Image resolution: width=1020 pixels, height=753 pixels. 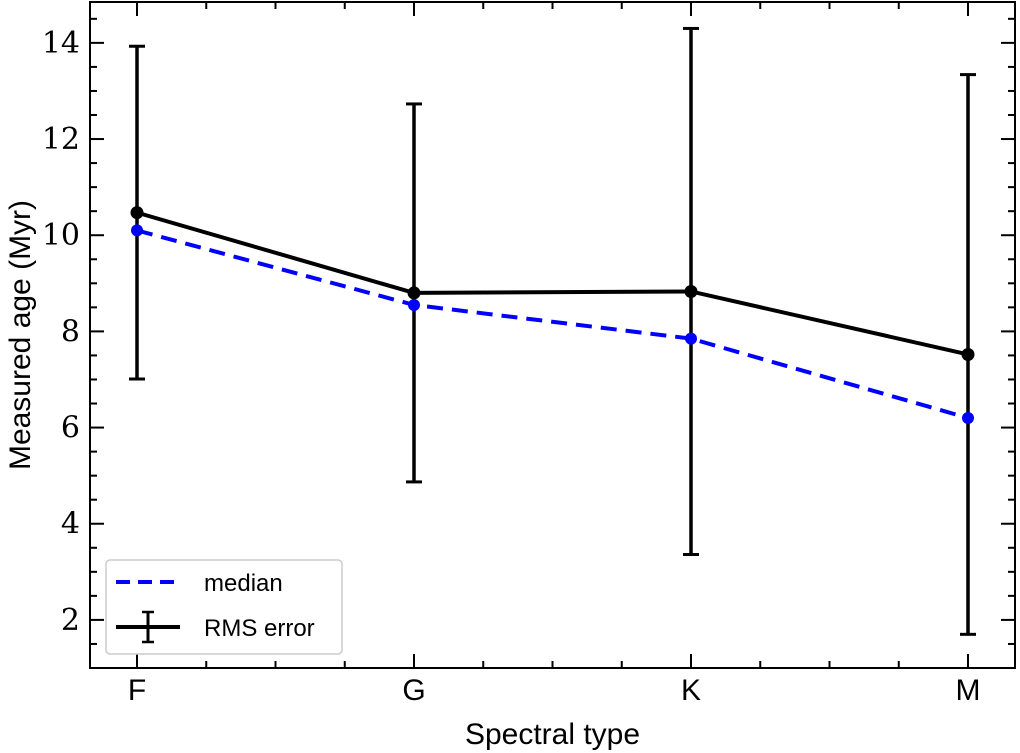 I want to click on rms-point-m, so click(x=968, y=354).